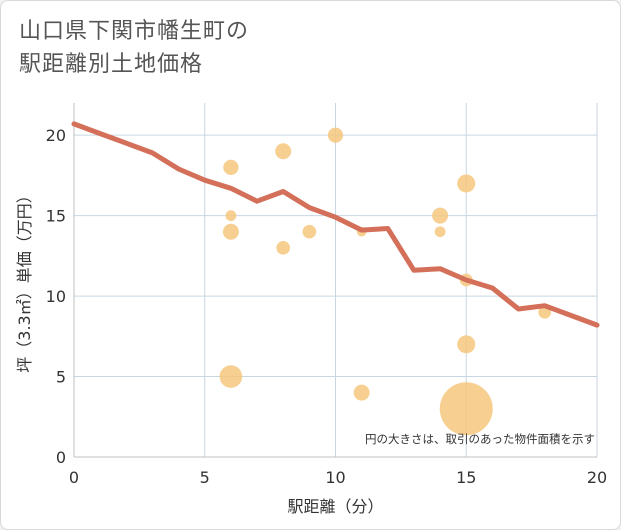  Describe the element at coordinates (597, 477) in the screenshot. I see `x-tick-label: 20` at that location.